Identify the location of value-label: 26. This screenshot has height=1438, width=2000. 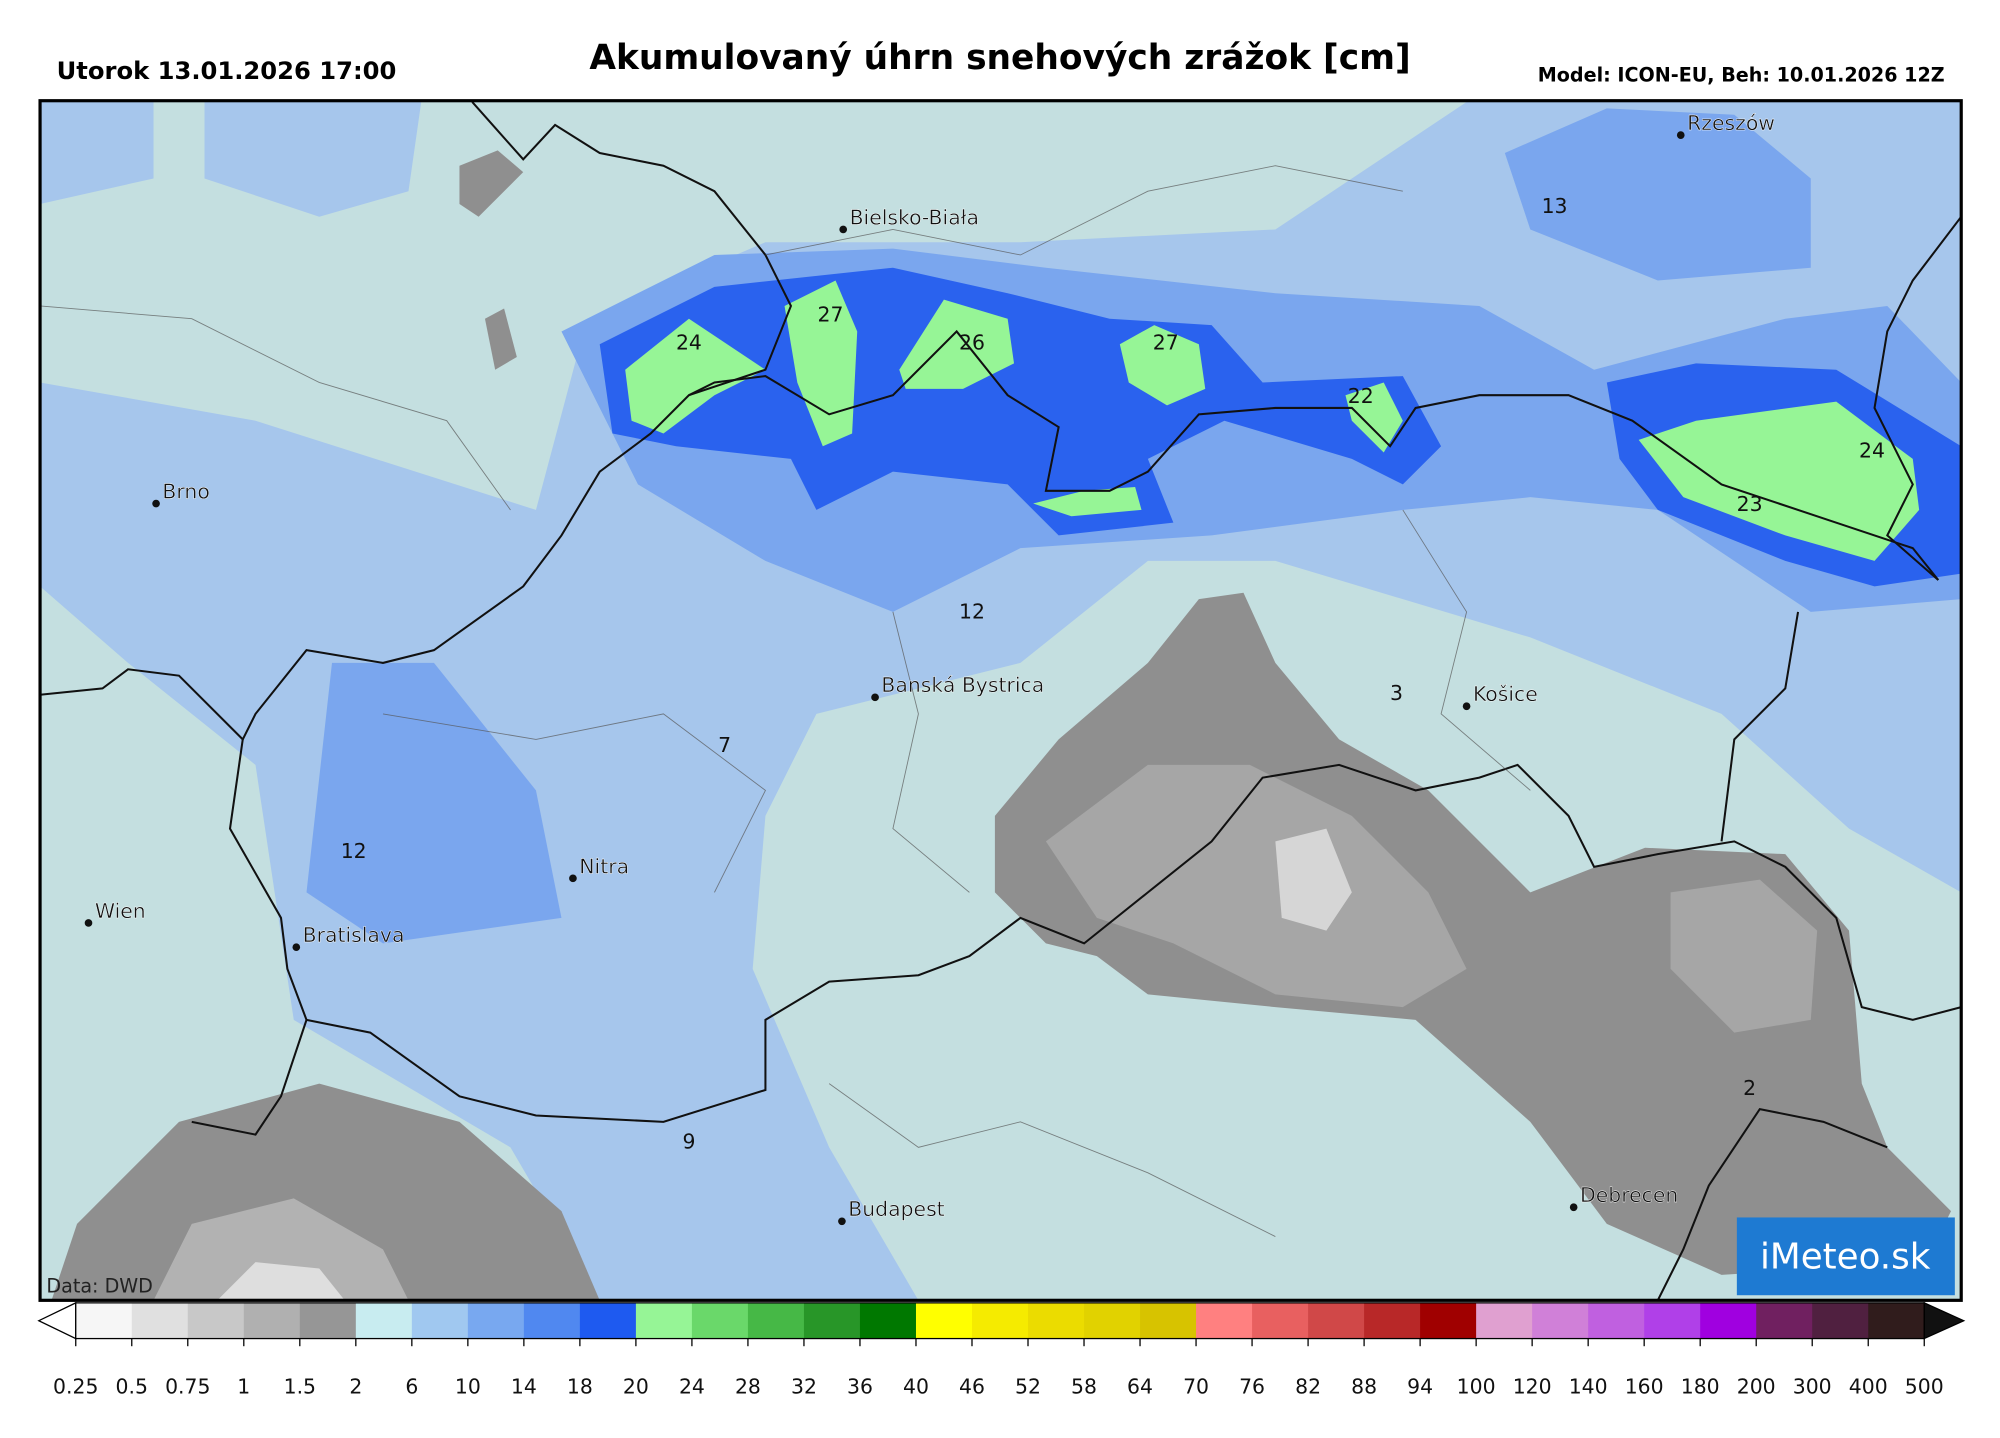
(972, 342).